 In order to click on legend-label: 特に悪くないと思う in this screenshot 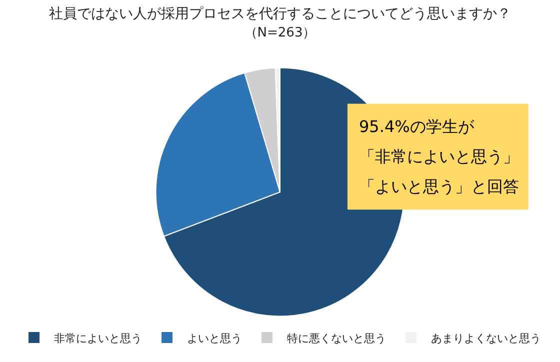, I will do `click(336, 338)`.